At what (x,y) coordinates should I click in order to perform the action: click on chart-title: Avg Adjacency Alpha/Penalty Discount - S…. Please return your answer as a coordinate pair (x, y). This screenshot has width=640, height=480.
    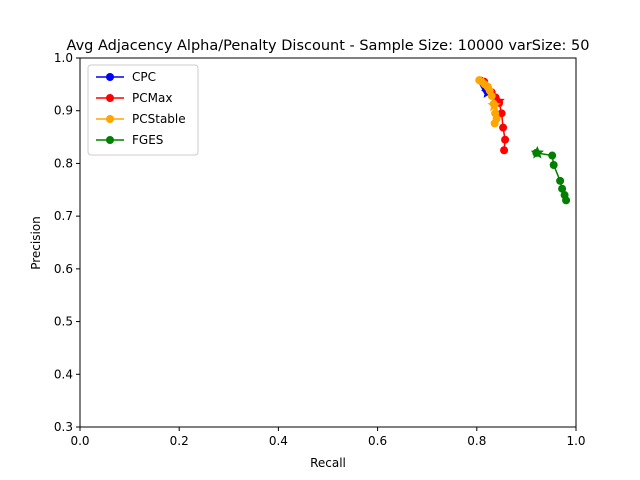
    Looking at the image, I should click on (328, 46).